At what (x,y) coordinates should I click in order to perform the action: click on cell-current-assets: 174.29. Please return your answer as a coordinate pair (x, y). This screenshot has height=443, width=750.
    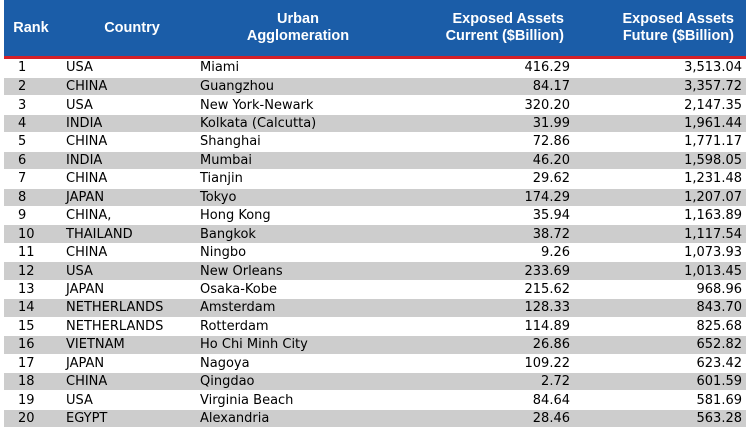
    Looking at the image, I should click on (486, 198).